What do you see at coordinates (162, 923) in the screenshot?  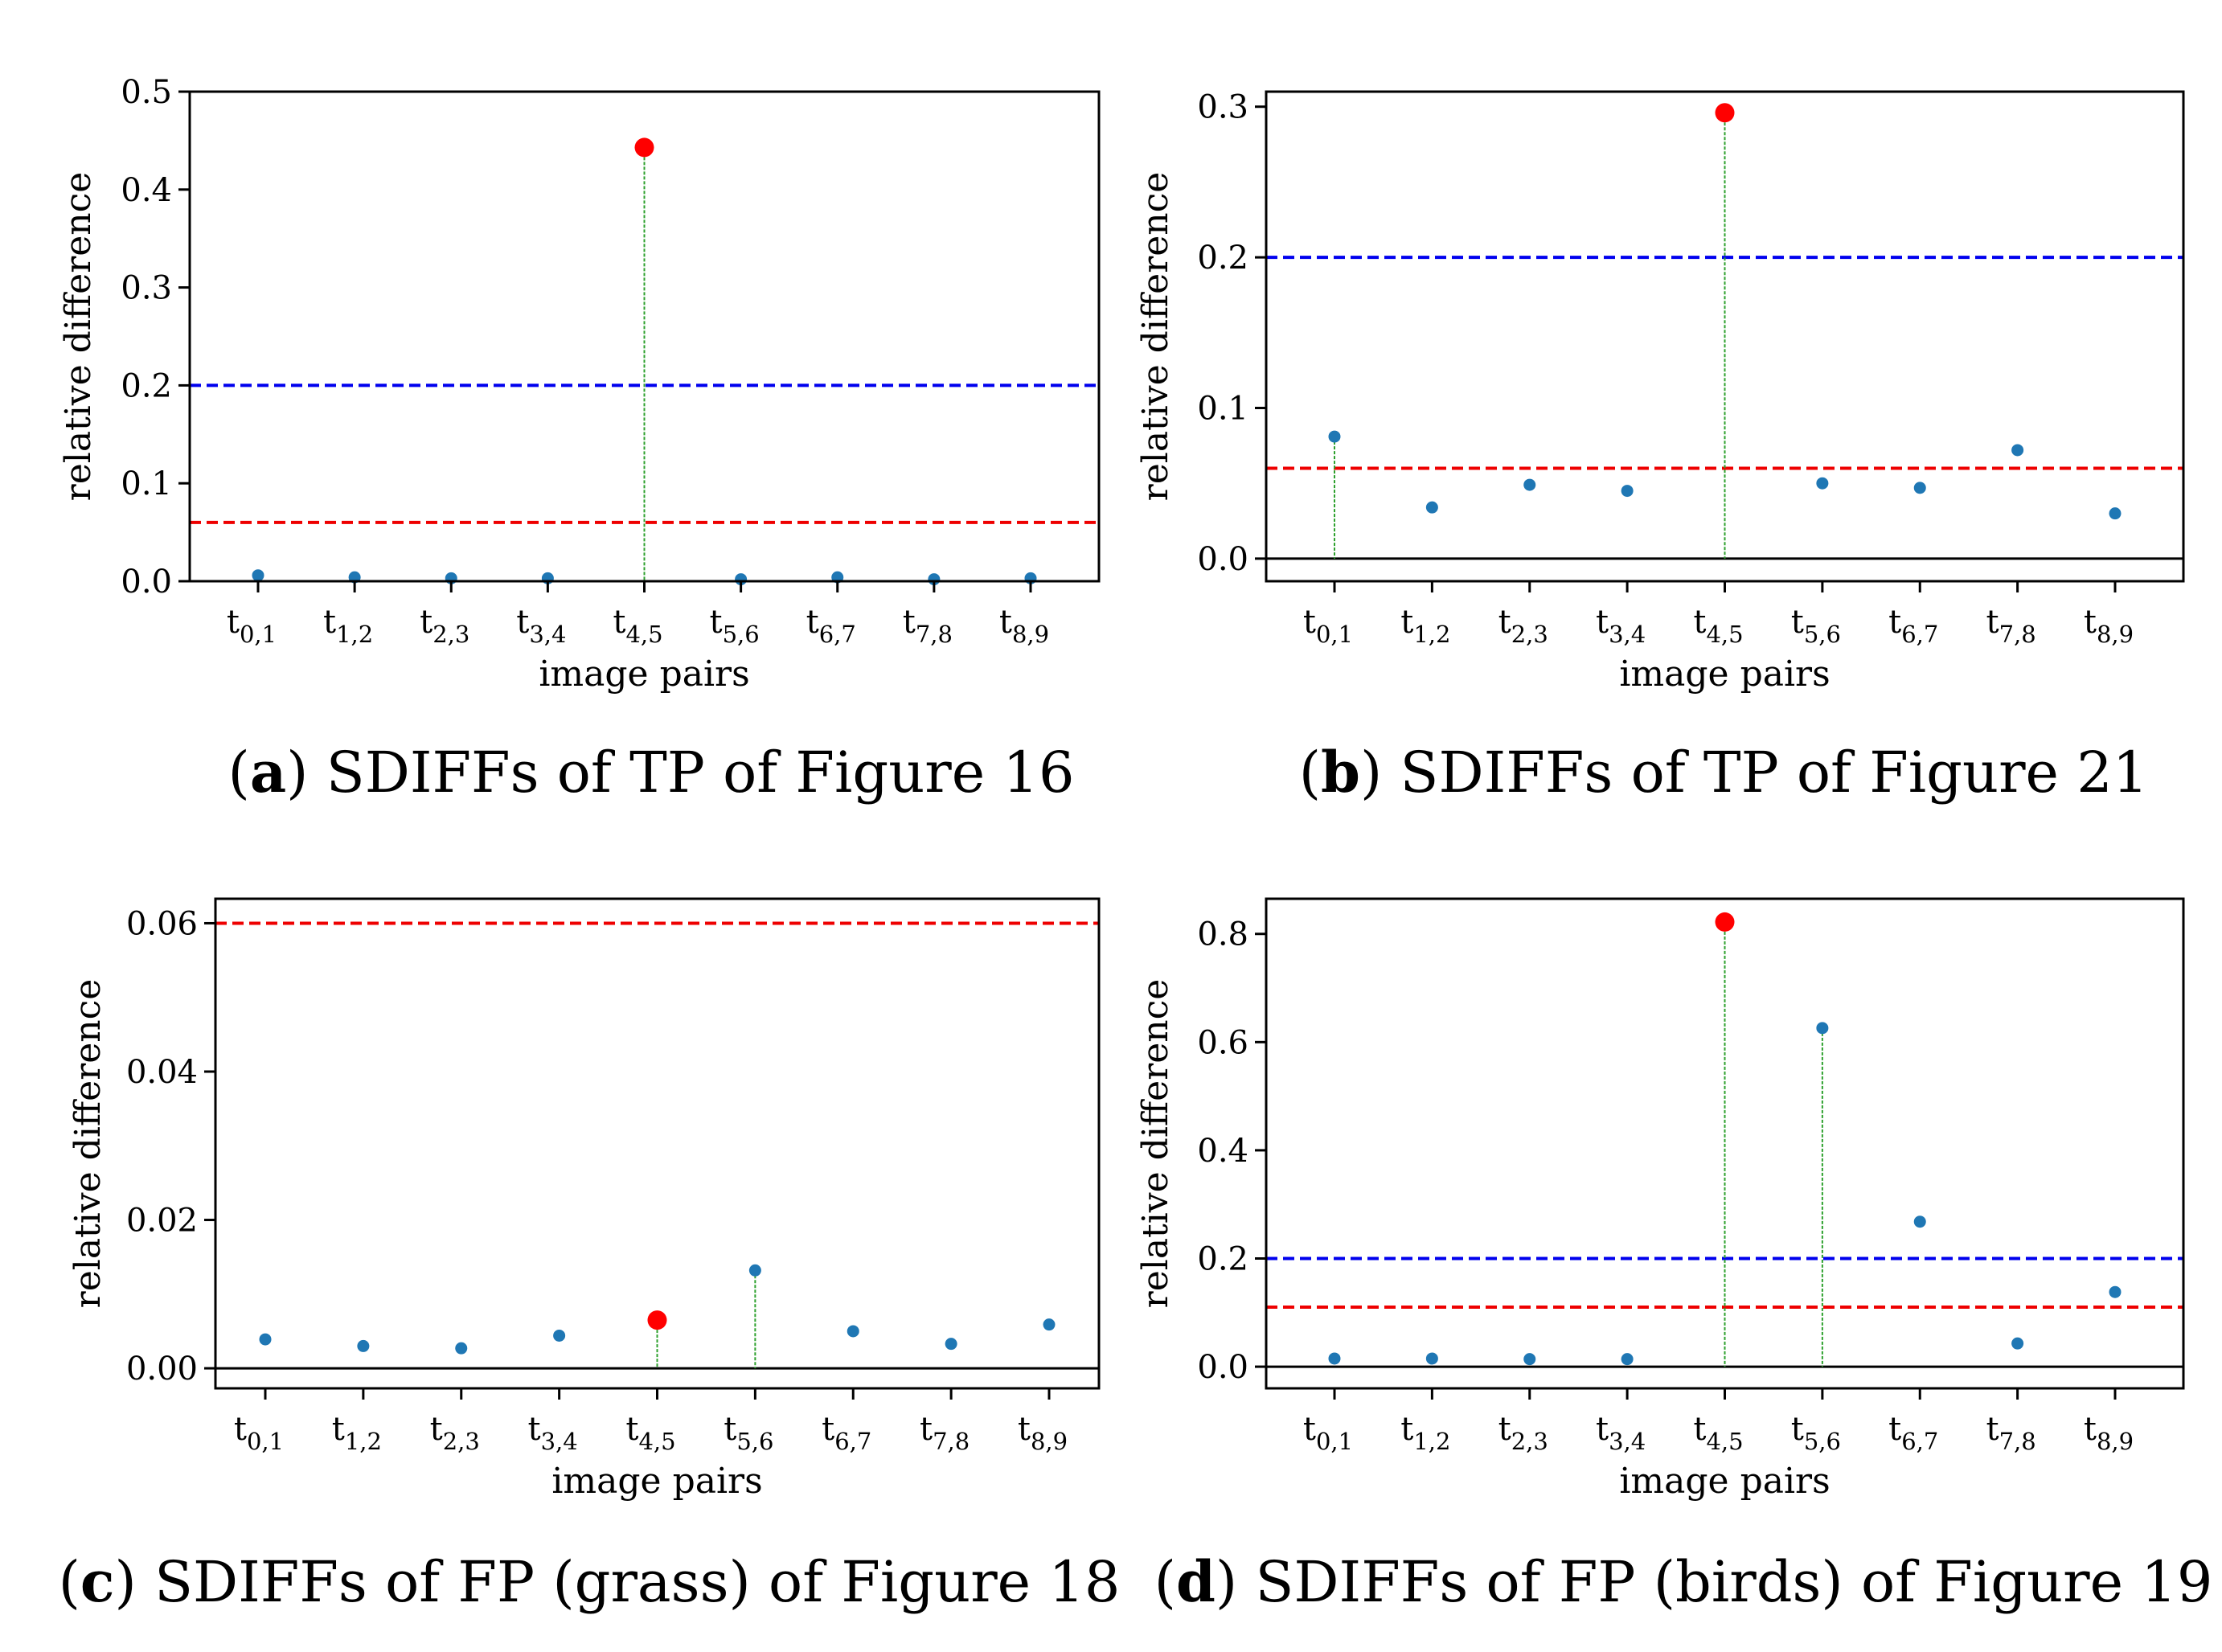 I see `y-tick-label: 0.06` at bounding box center [162, 923].